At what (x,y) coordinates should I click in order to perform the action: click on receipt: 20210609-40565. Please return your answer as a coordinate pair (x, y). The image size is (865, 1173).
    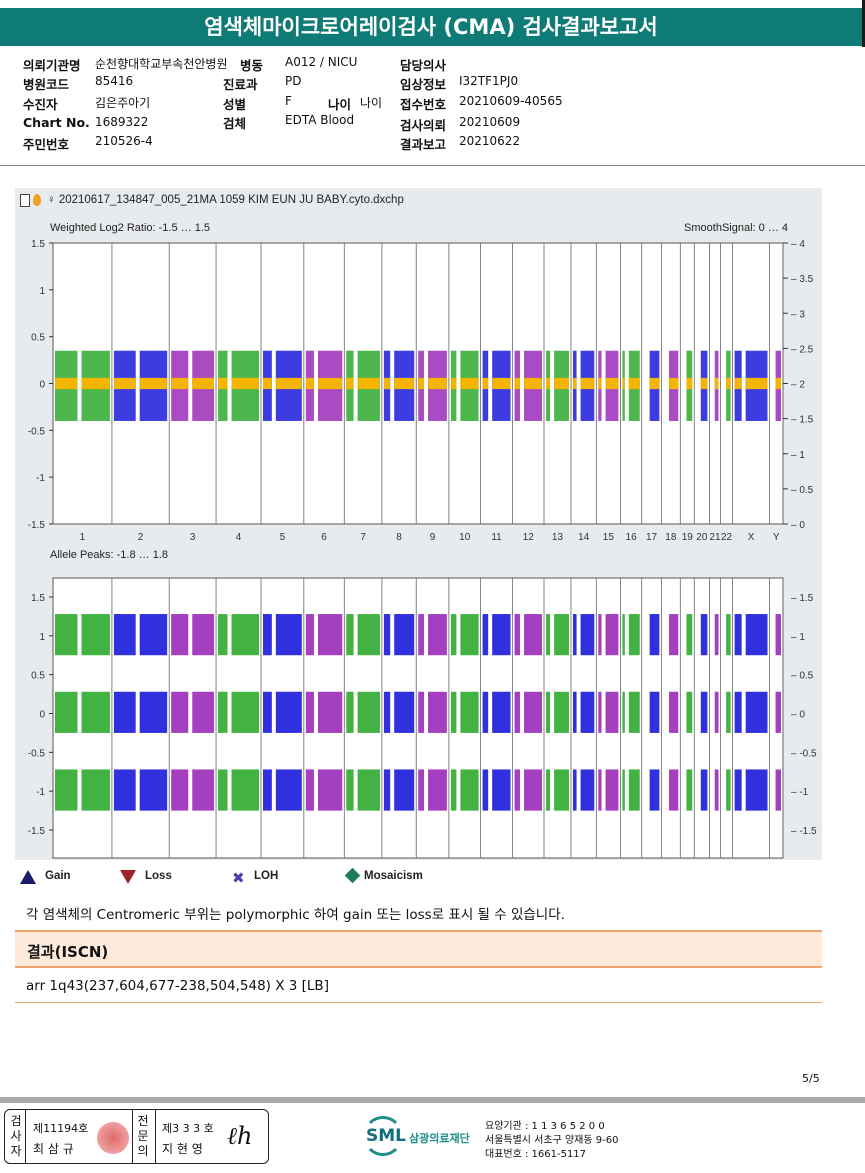
    Looking at the image, I should click on (511, 101).